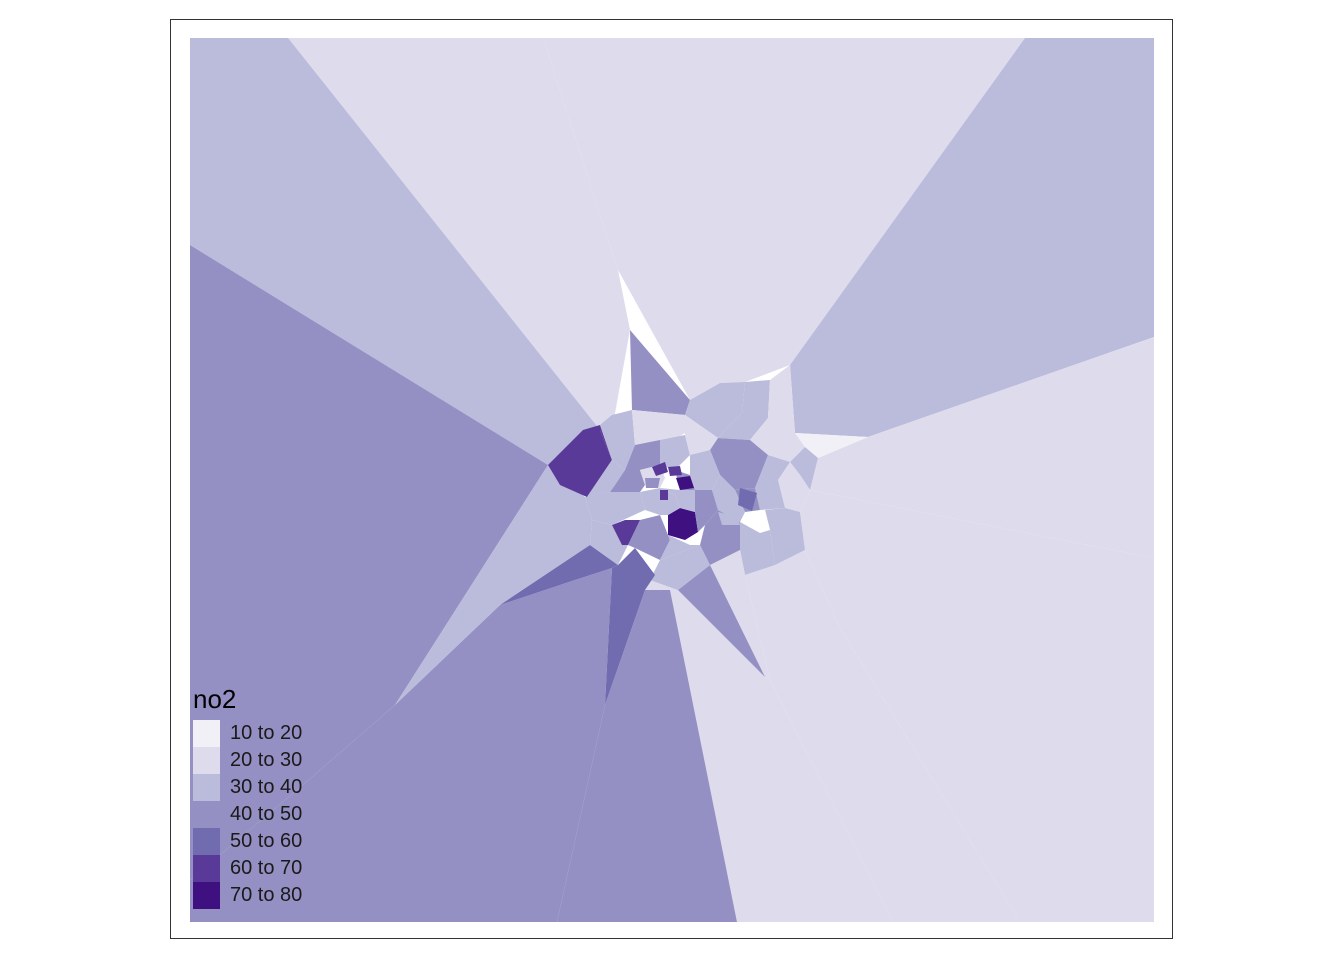 Image resolution: width=1344 pixels, height=960 pixels. What do you see at coordinates (772, 482) in the screenshot?
I see `cell-e-b` at bounding box center [772, 482].